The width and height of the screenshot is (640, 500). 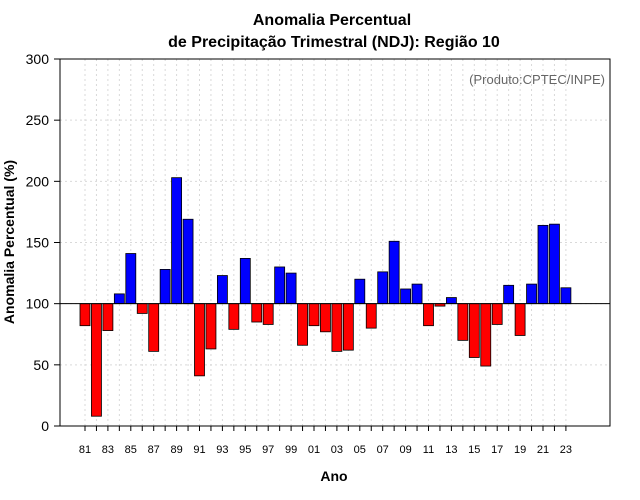 I want to click on y-tick-label: 250, so click(x=38, y=120).